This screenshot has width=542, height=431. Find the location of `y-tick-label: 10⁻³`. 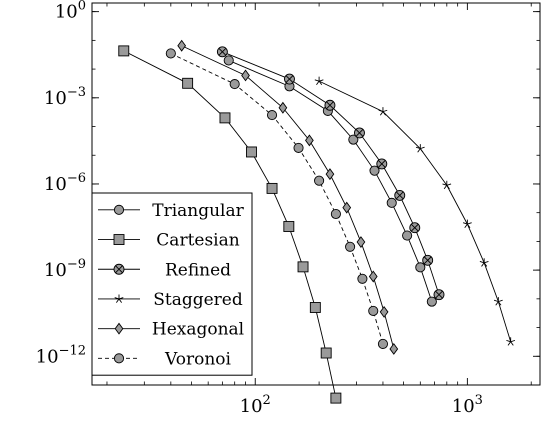

y-tick-label: 10⁻³ is located at coordinates (65, 97).